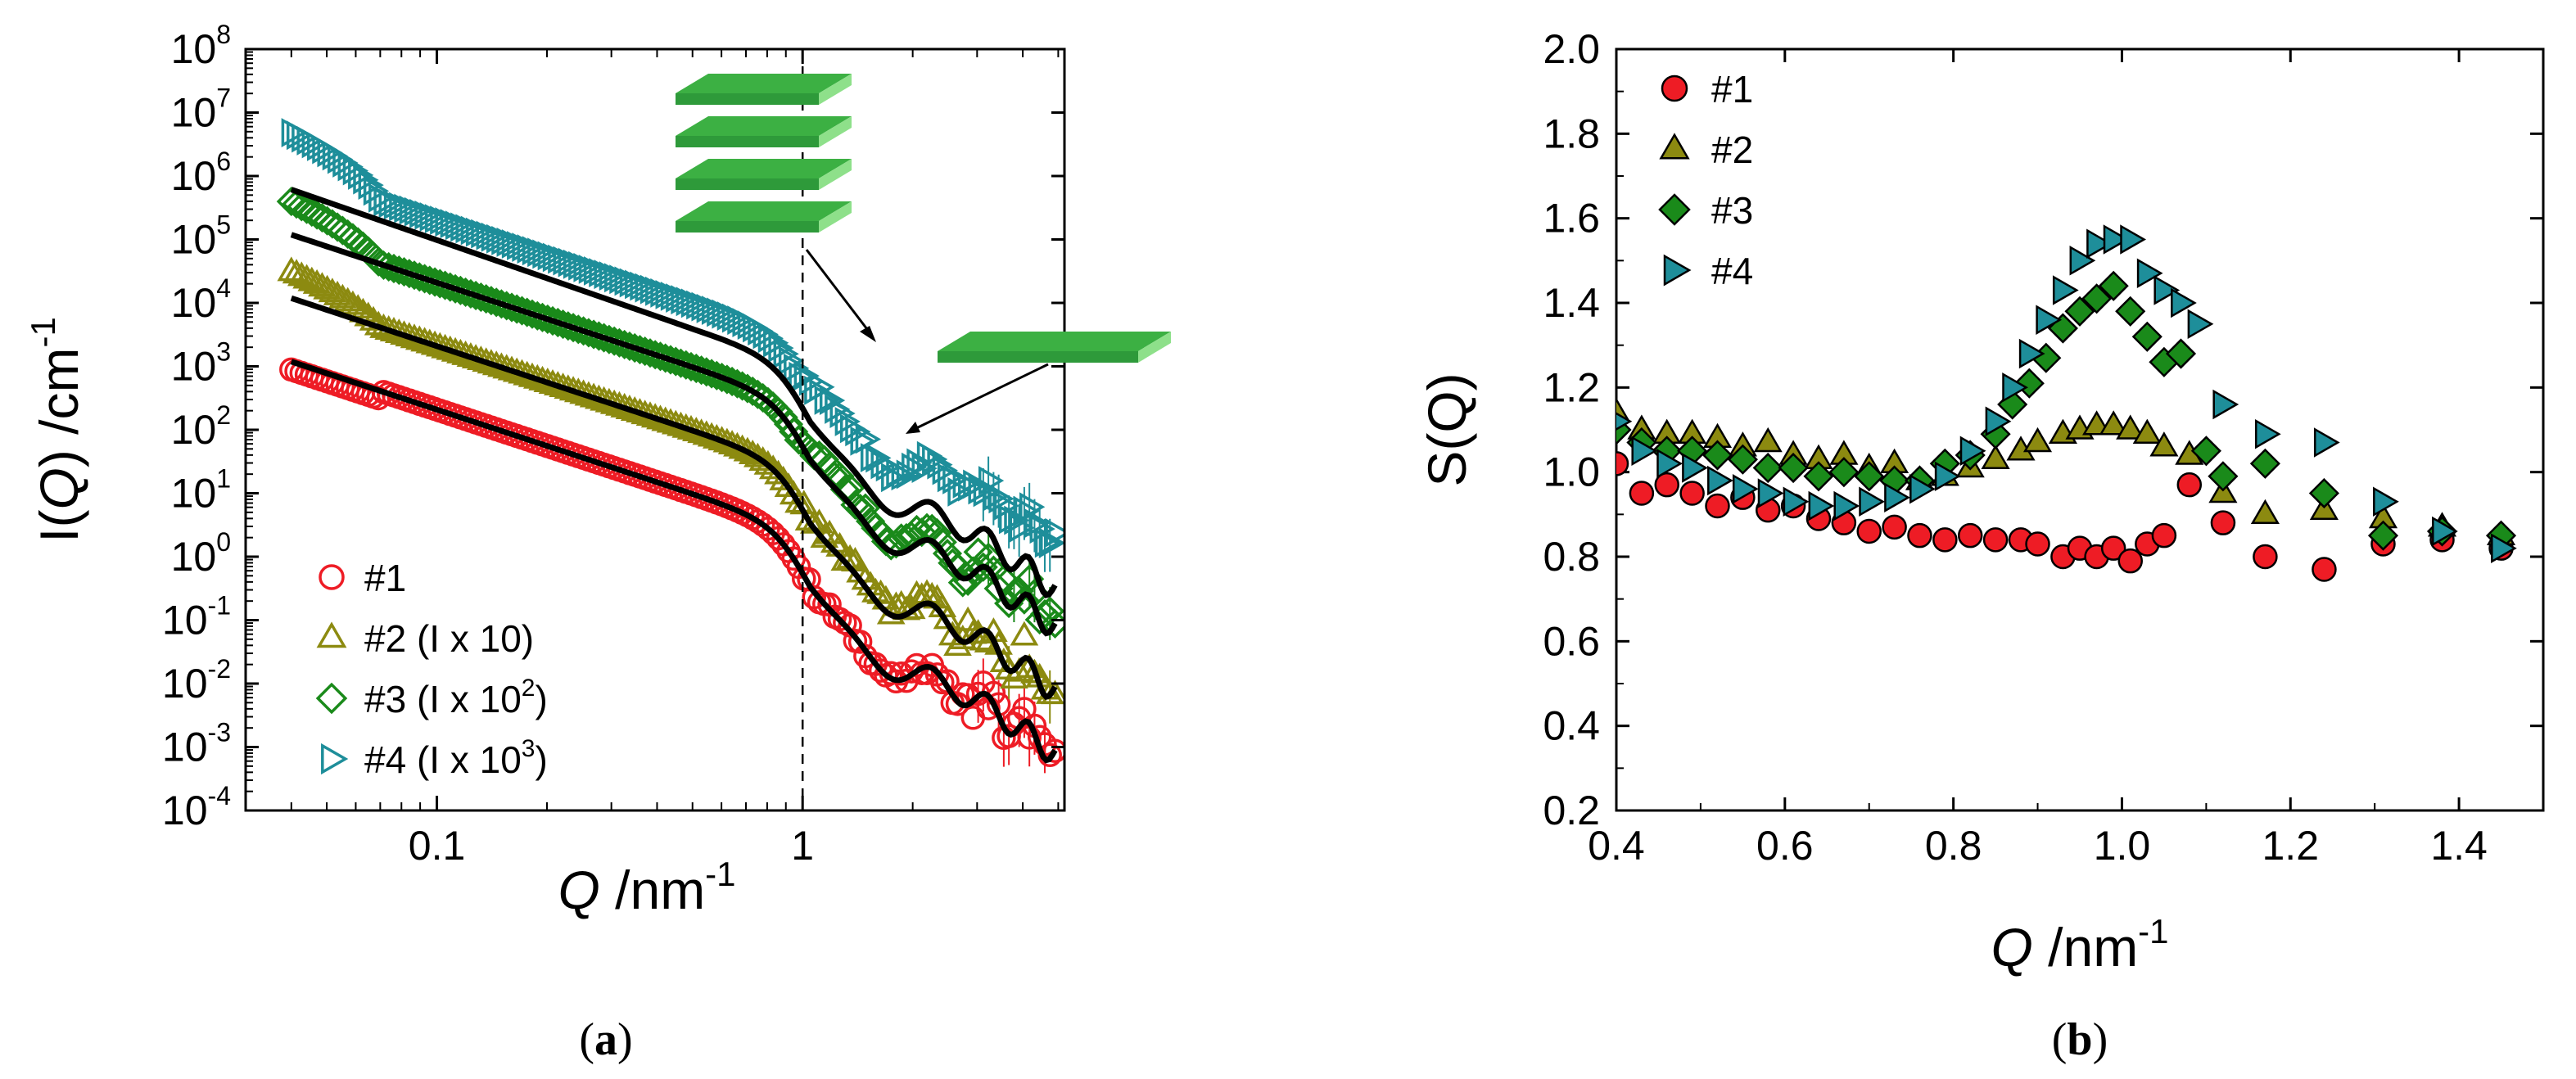 This screenshot has height=1079, width=2576. What do you see at coordinates (2066, 393) in the screenshot?
I see `series-#4-points` at bounding box center [2066, 393].